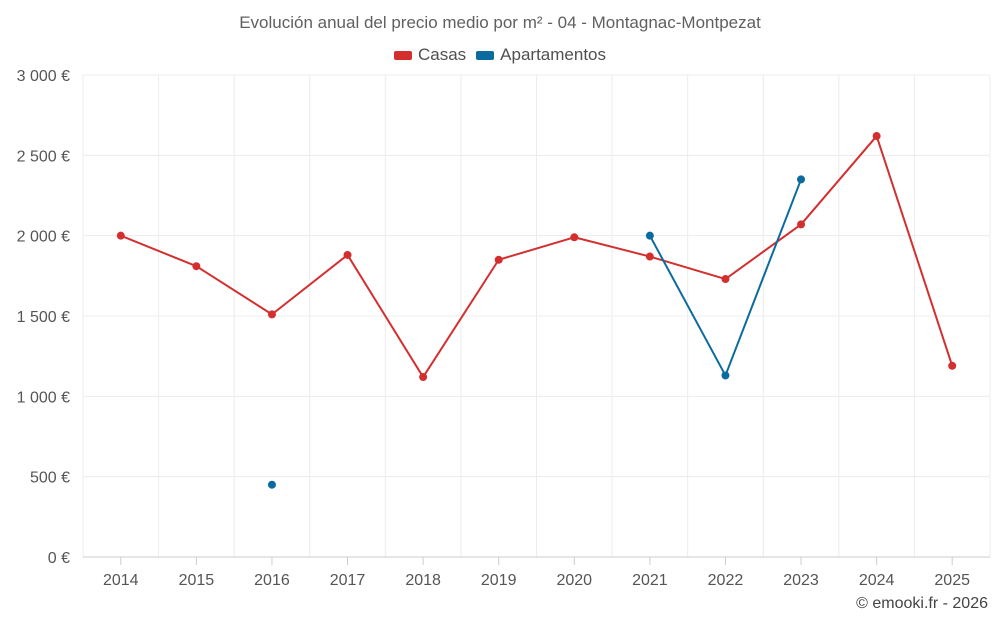 The width and height of the screenshot is (1000, 625). I want to click on y-tick-label: 3 000 €, so click(43, 76).